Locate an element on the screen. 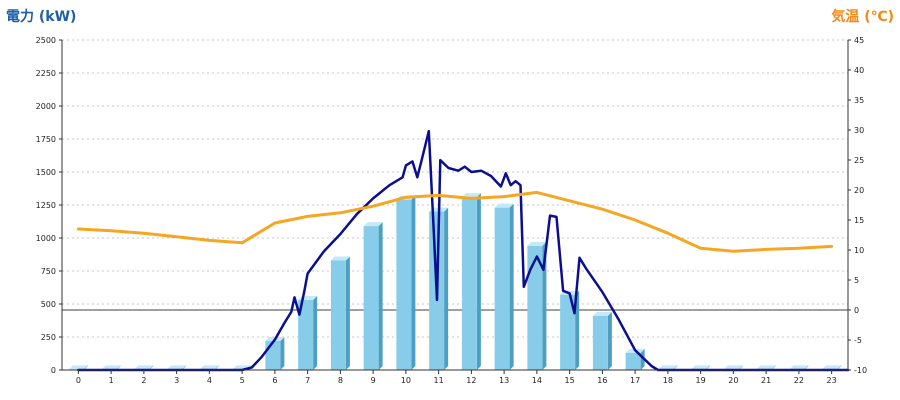  x-axis-tick-label: 7 is located at coordinates (307, 380).